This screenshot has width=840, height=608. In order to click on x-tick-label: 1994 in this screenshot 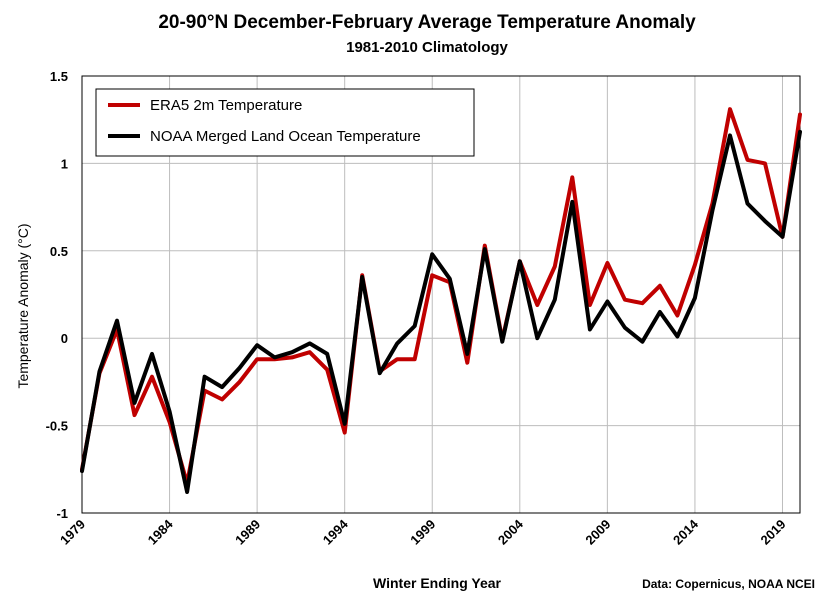, I will do `click(336, 532)`.